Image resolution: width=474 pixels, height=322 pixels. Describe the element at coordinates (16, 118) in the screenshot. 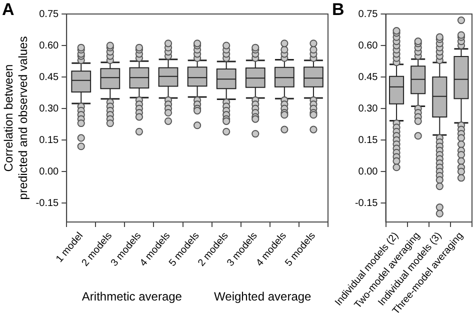

I see `y-axis-title: Correlation between predicted and observed values` at that location.